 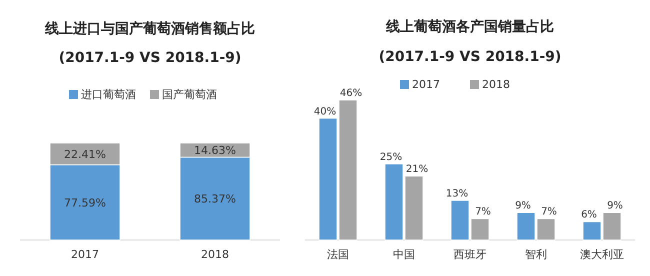 I want to click on legend-label: 国产葡萄酒, so click(x=189, y=94).